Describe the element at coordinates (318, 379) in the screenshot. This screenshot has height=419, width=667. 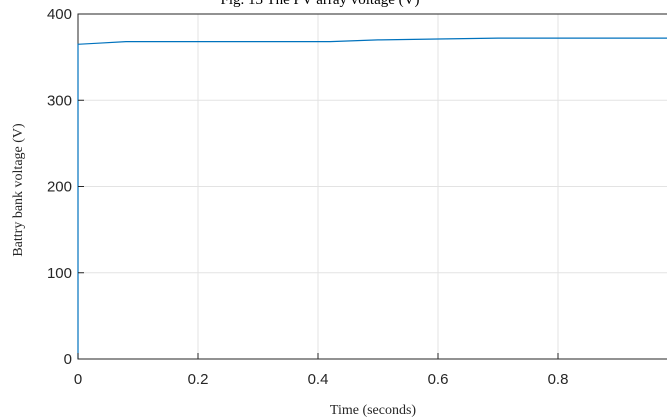
I see `x-tick-label: 0.4` at that location.